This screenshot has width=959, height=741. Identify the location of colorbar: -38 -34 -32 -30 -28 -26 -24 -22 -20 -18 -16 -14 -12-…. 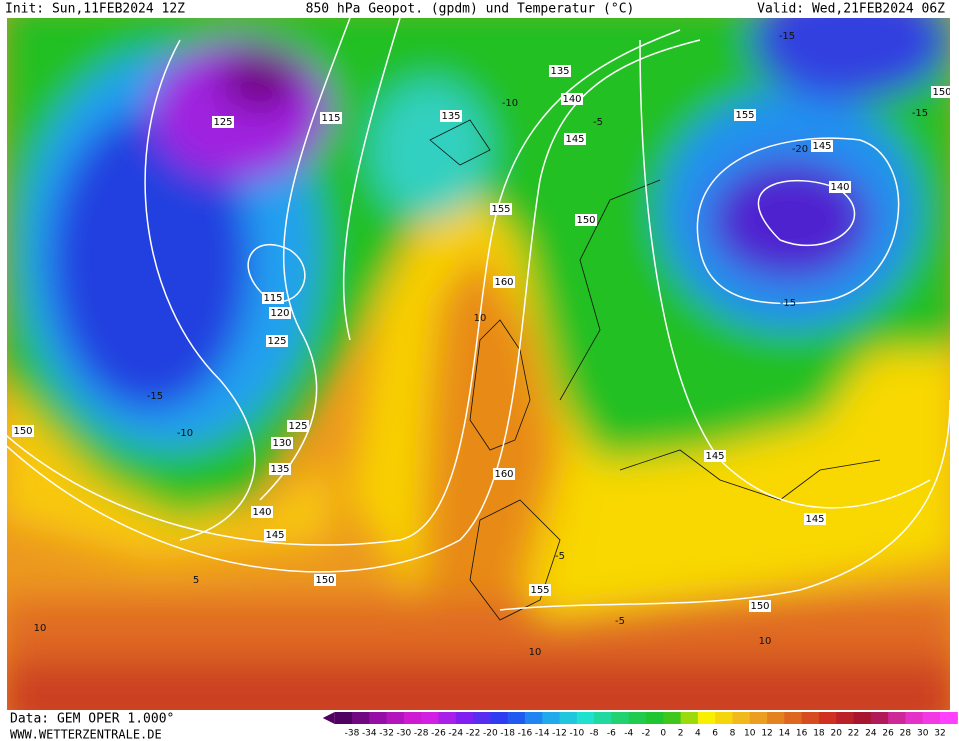
(640, 725).